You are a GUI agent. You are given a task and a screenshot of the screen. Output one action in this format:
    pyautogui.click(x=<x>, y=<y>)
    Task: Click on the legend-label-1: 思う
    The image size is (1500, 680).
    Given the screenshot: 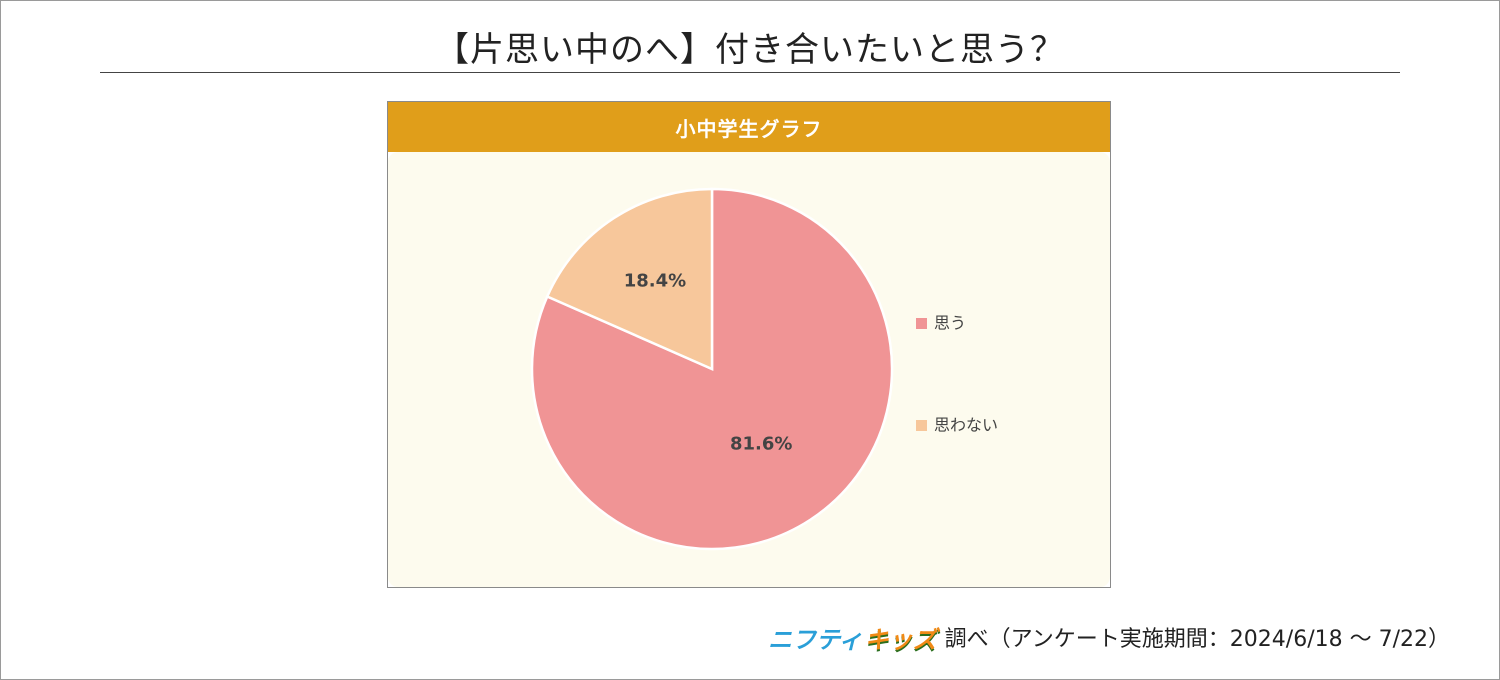 What is the action you would take?
    pyautogui.click(x=950, y=323)
    